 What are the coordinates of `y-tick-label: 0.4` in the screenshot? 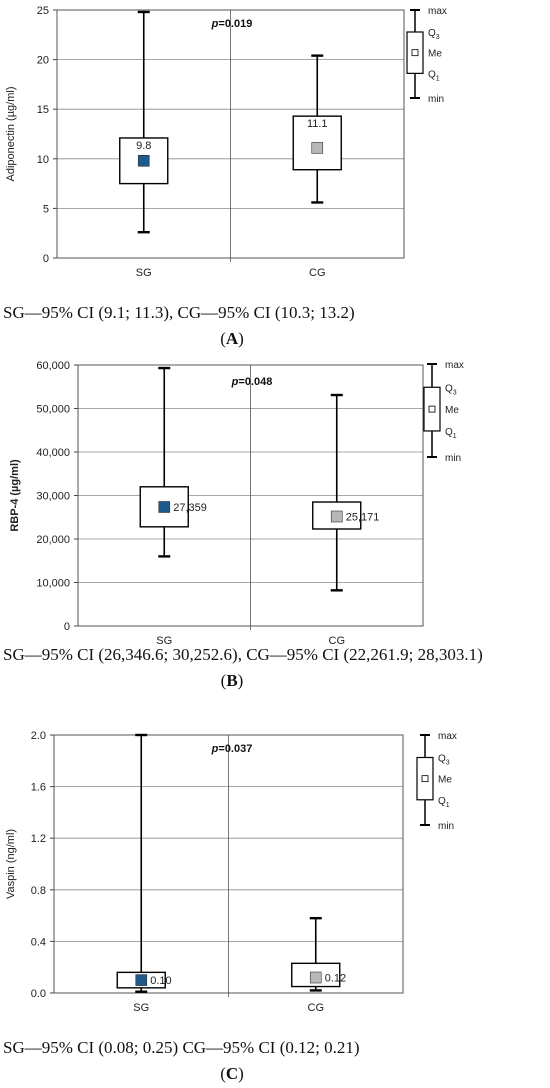 It's located at (38, 942).